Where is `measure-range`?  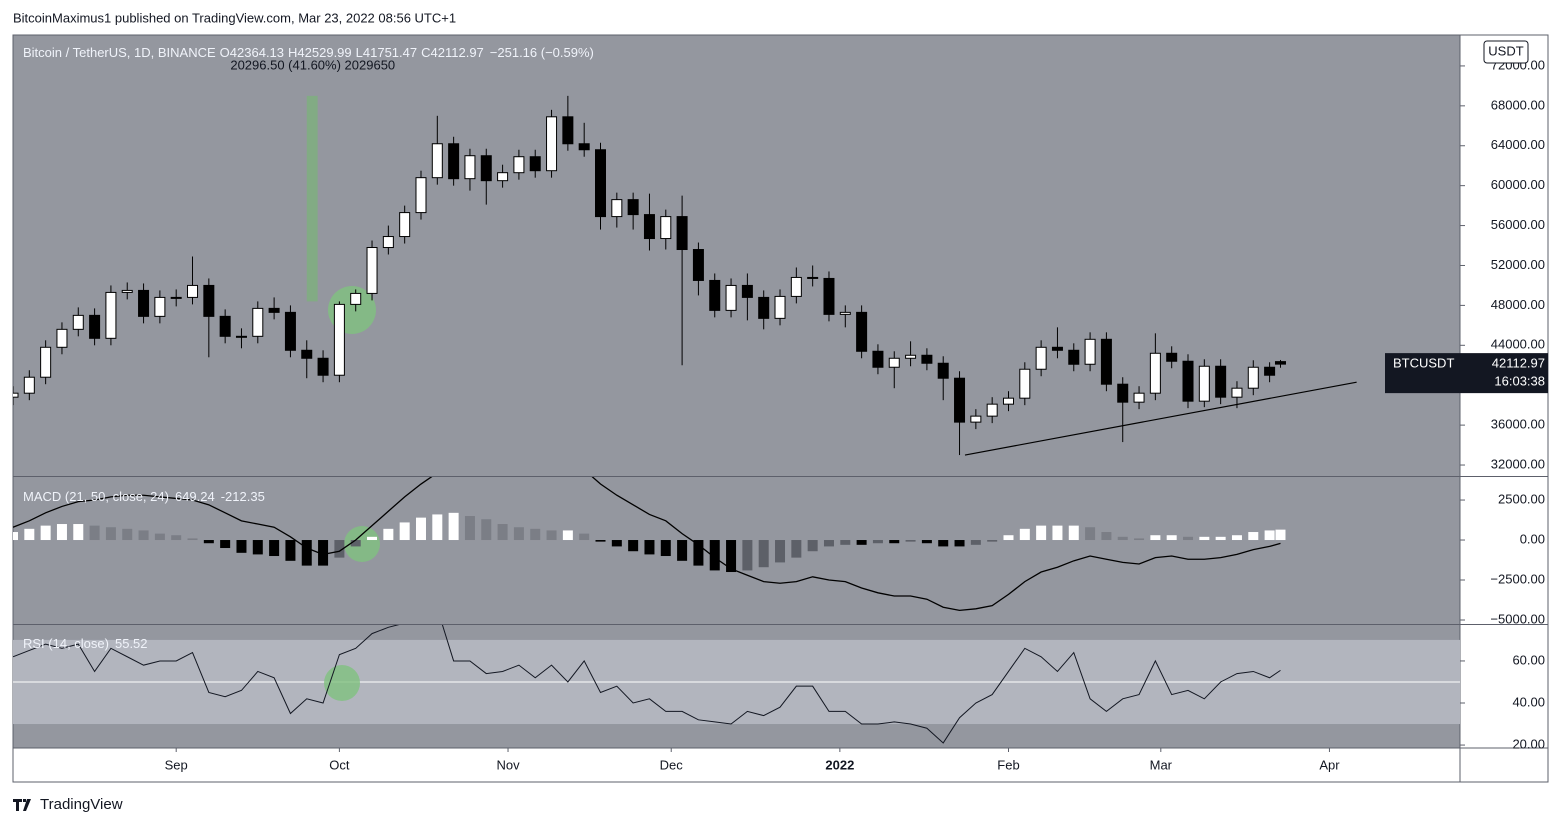 measure-range is located at coordinates (312, 198).